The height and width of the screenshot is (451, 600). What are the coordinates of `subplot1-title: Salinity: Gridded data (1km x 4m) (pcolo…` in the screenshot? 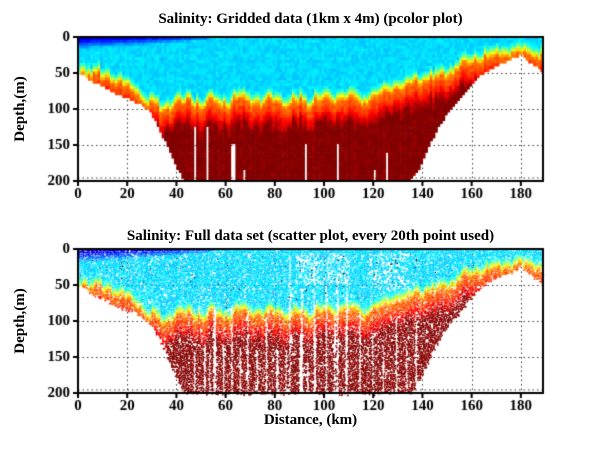 It's located at (310, 19).